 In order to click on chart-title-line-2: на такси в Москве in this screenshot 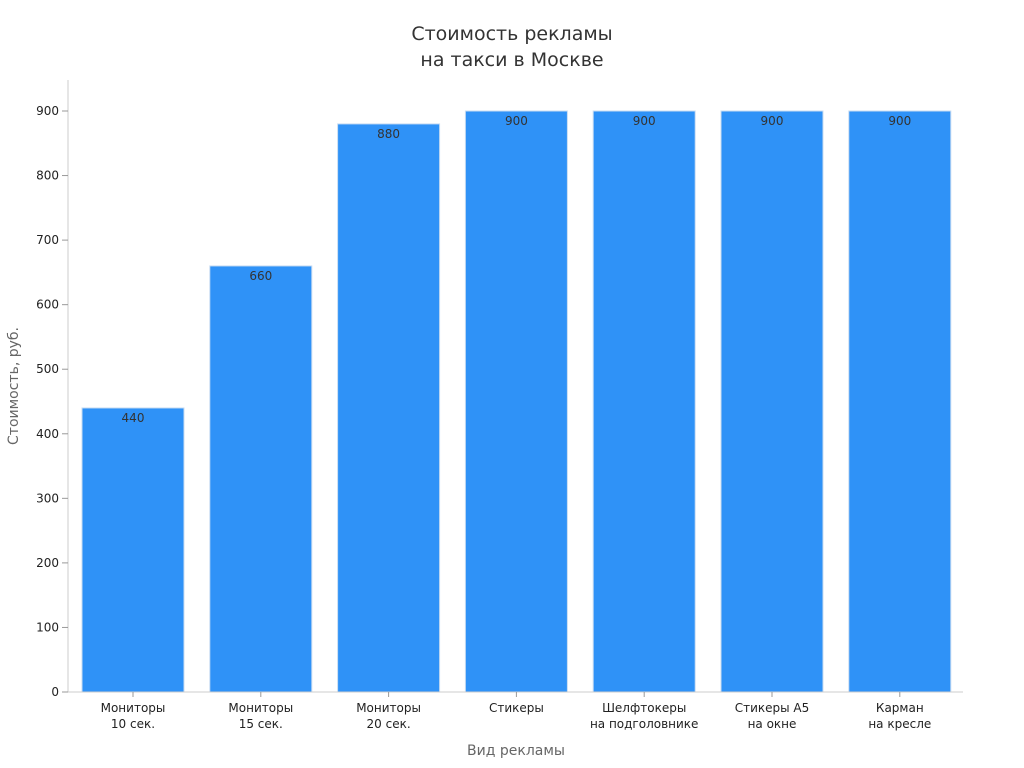, I will do `click(511, 60)`.